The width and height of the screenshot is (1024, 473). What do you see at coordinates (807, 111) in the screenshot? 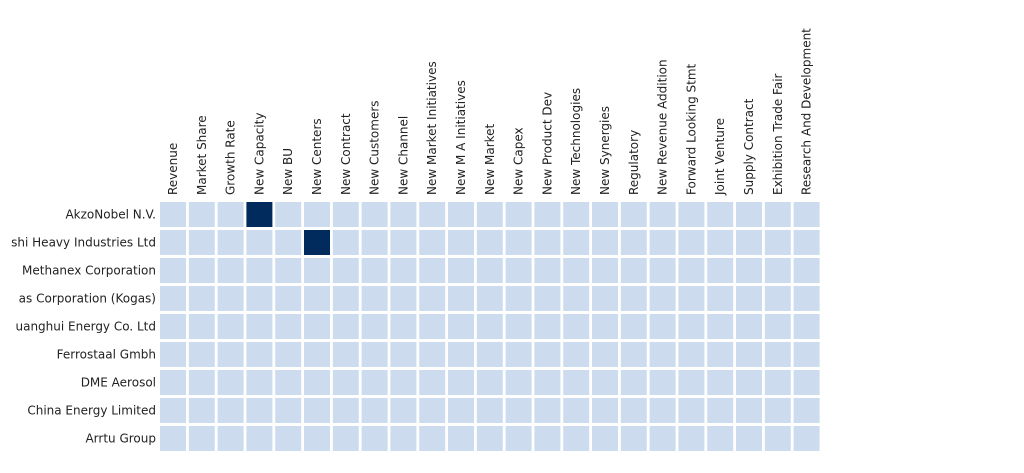
I see `column-label: Research And Development` at bounding box center [807, 111].